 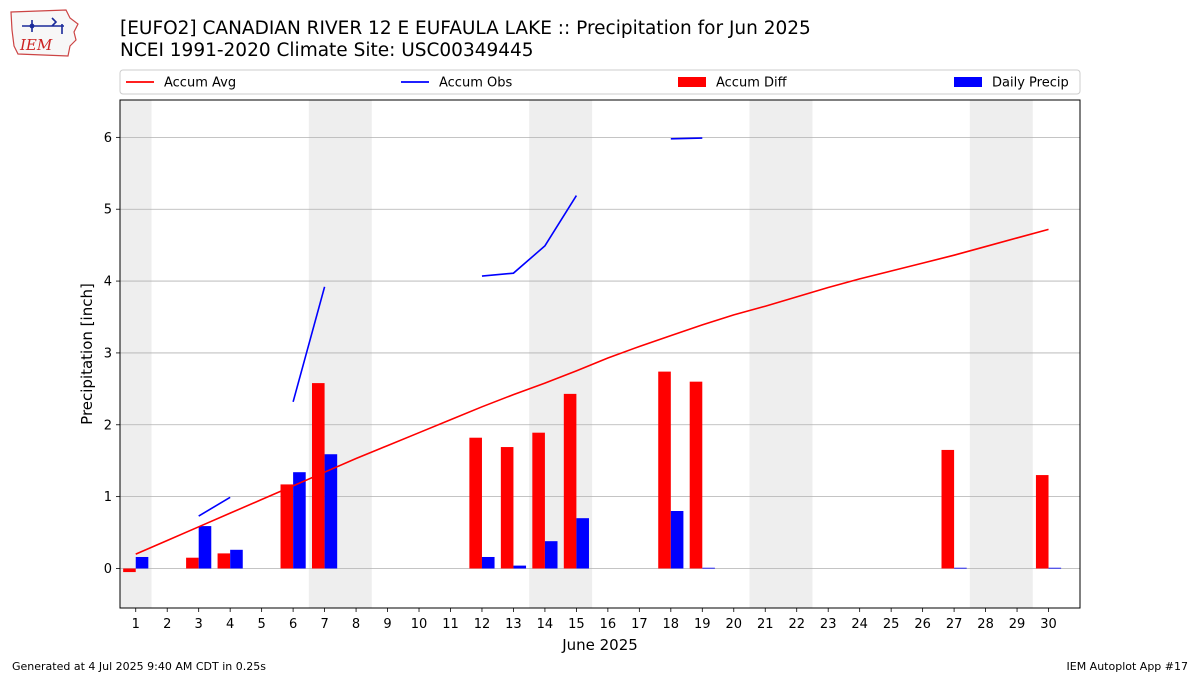 What do you see at coordinates (859, 624) in the screenshot?
I see `x-tick-label: 24` at bounding box center [859, 624].